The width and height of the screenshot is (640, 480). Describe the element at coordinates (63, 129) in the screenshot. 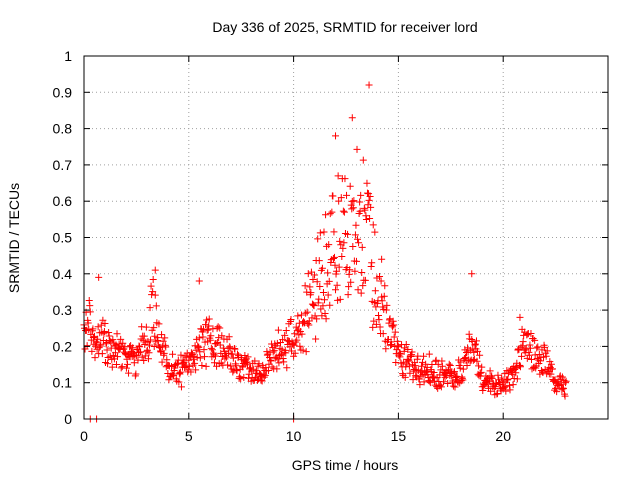

I see `y-tick-label: 0.8` at that location.